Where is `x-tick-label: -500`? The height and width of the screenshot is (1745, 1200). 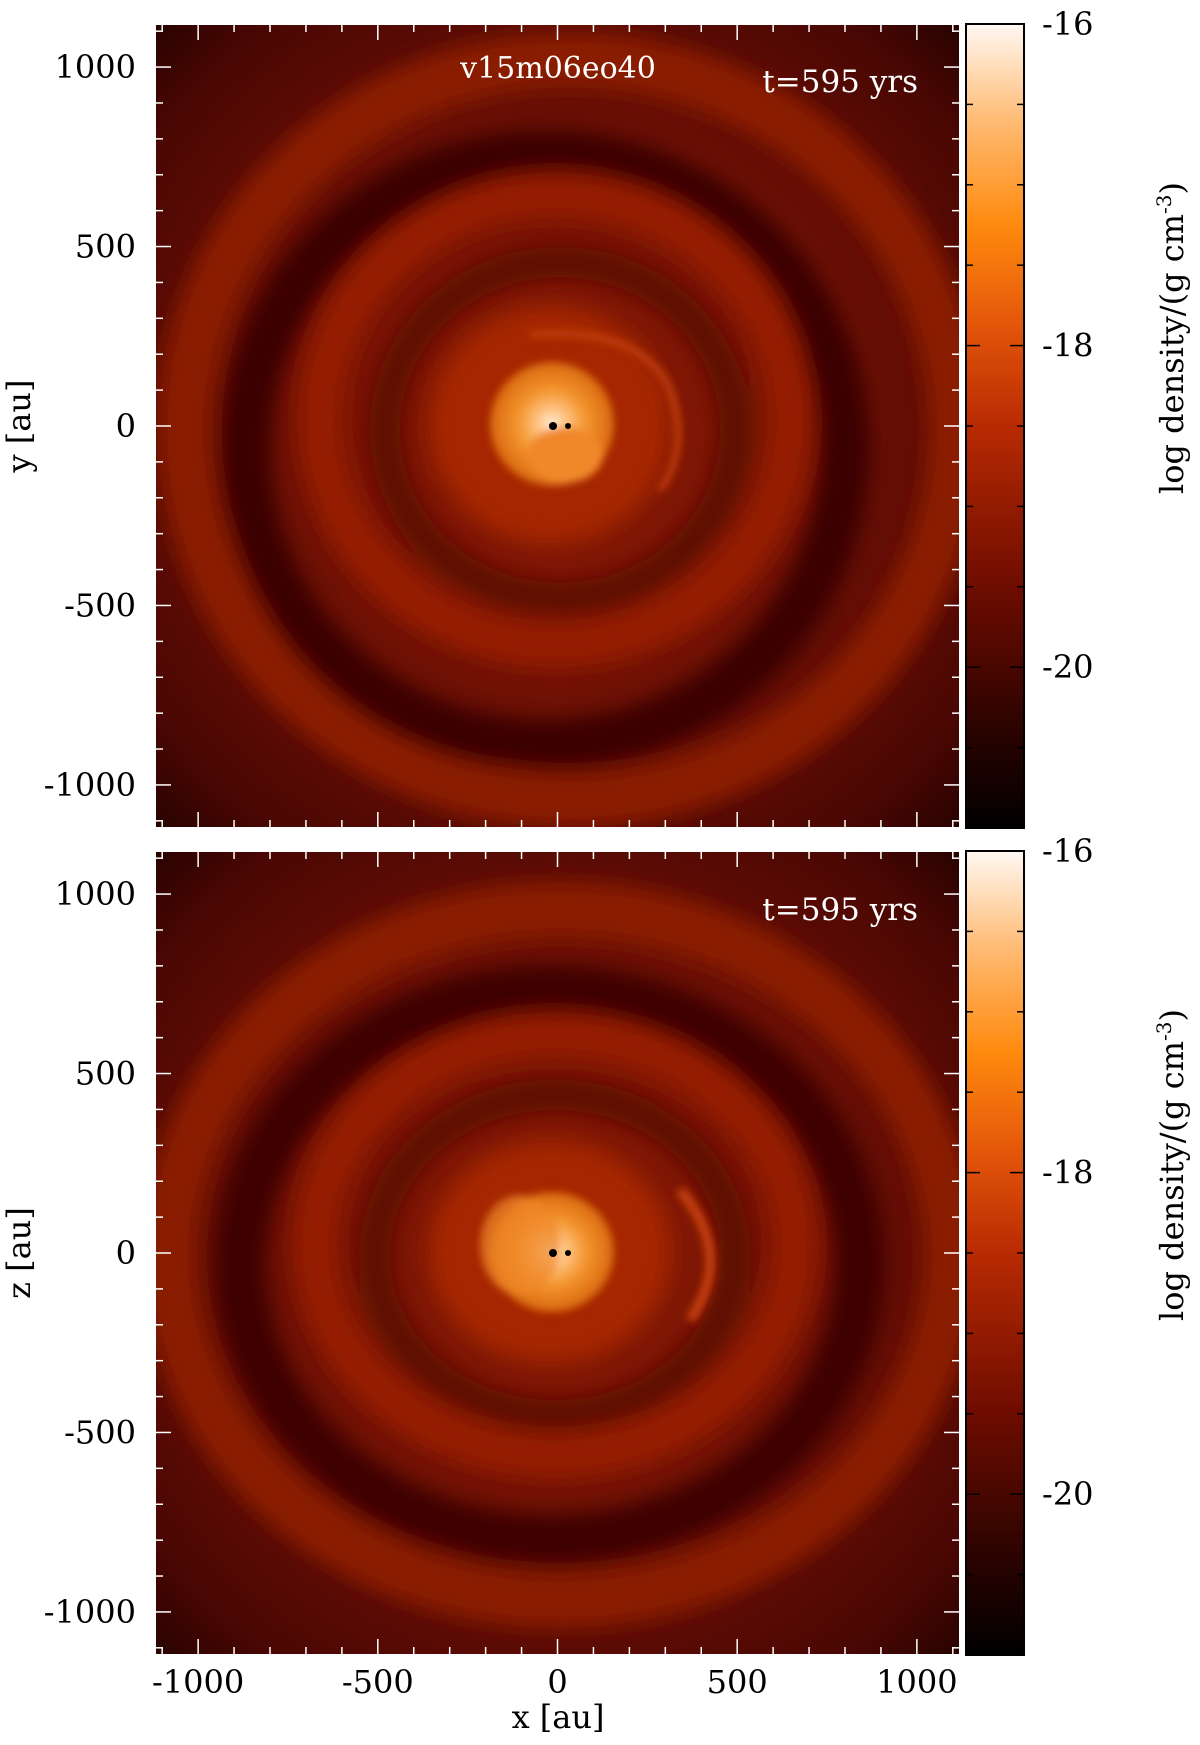
x-tick-label: -500 is located at coordinates (378, 1682).